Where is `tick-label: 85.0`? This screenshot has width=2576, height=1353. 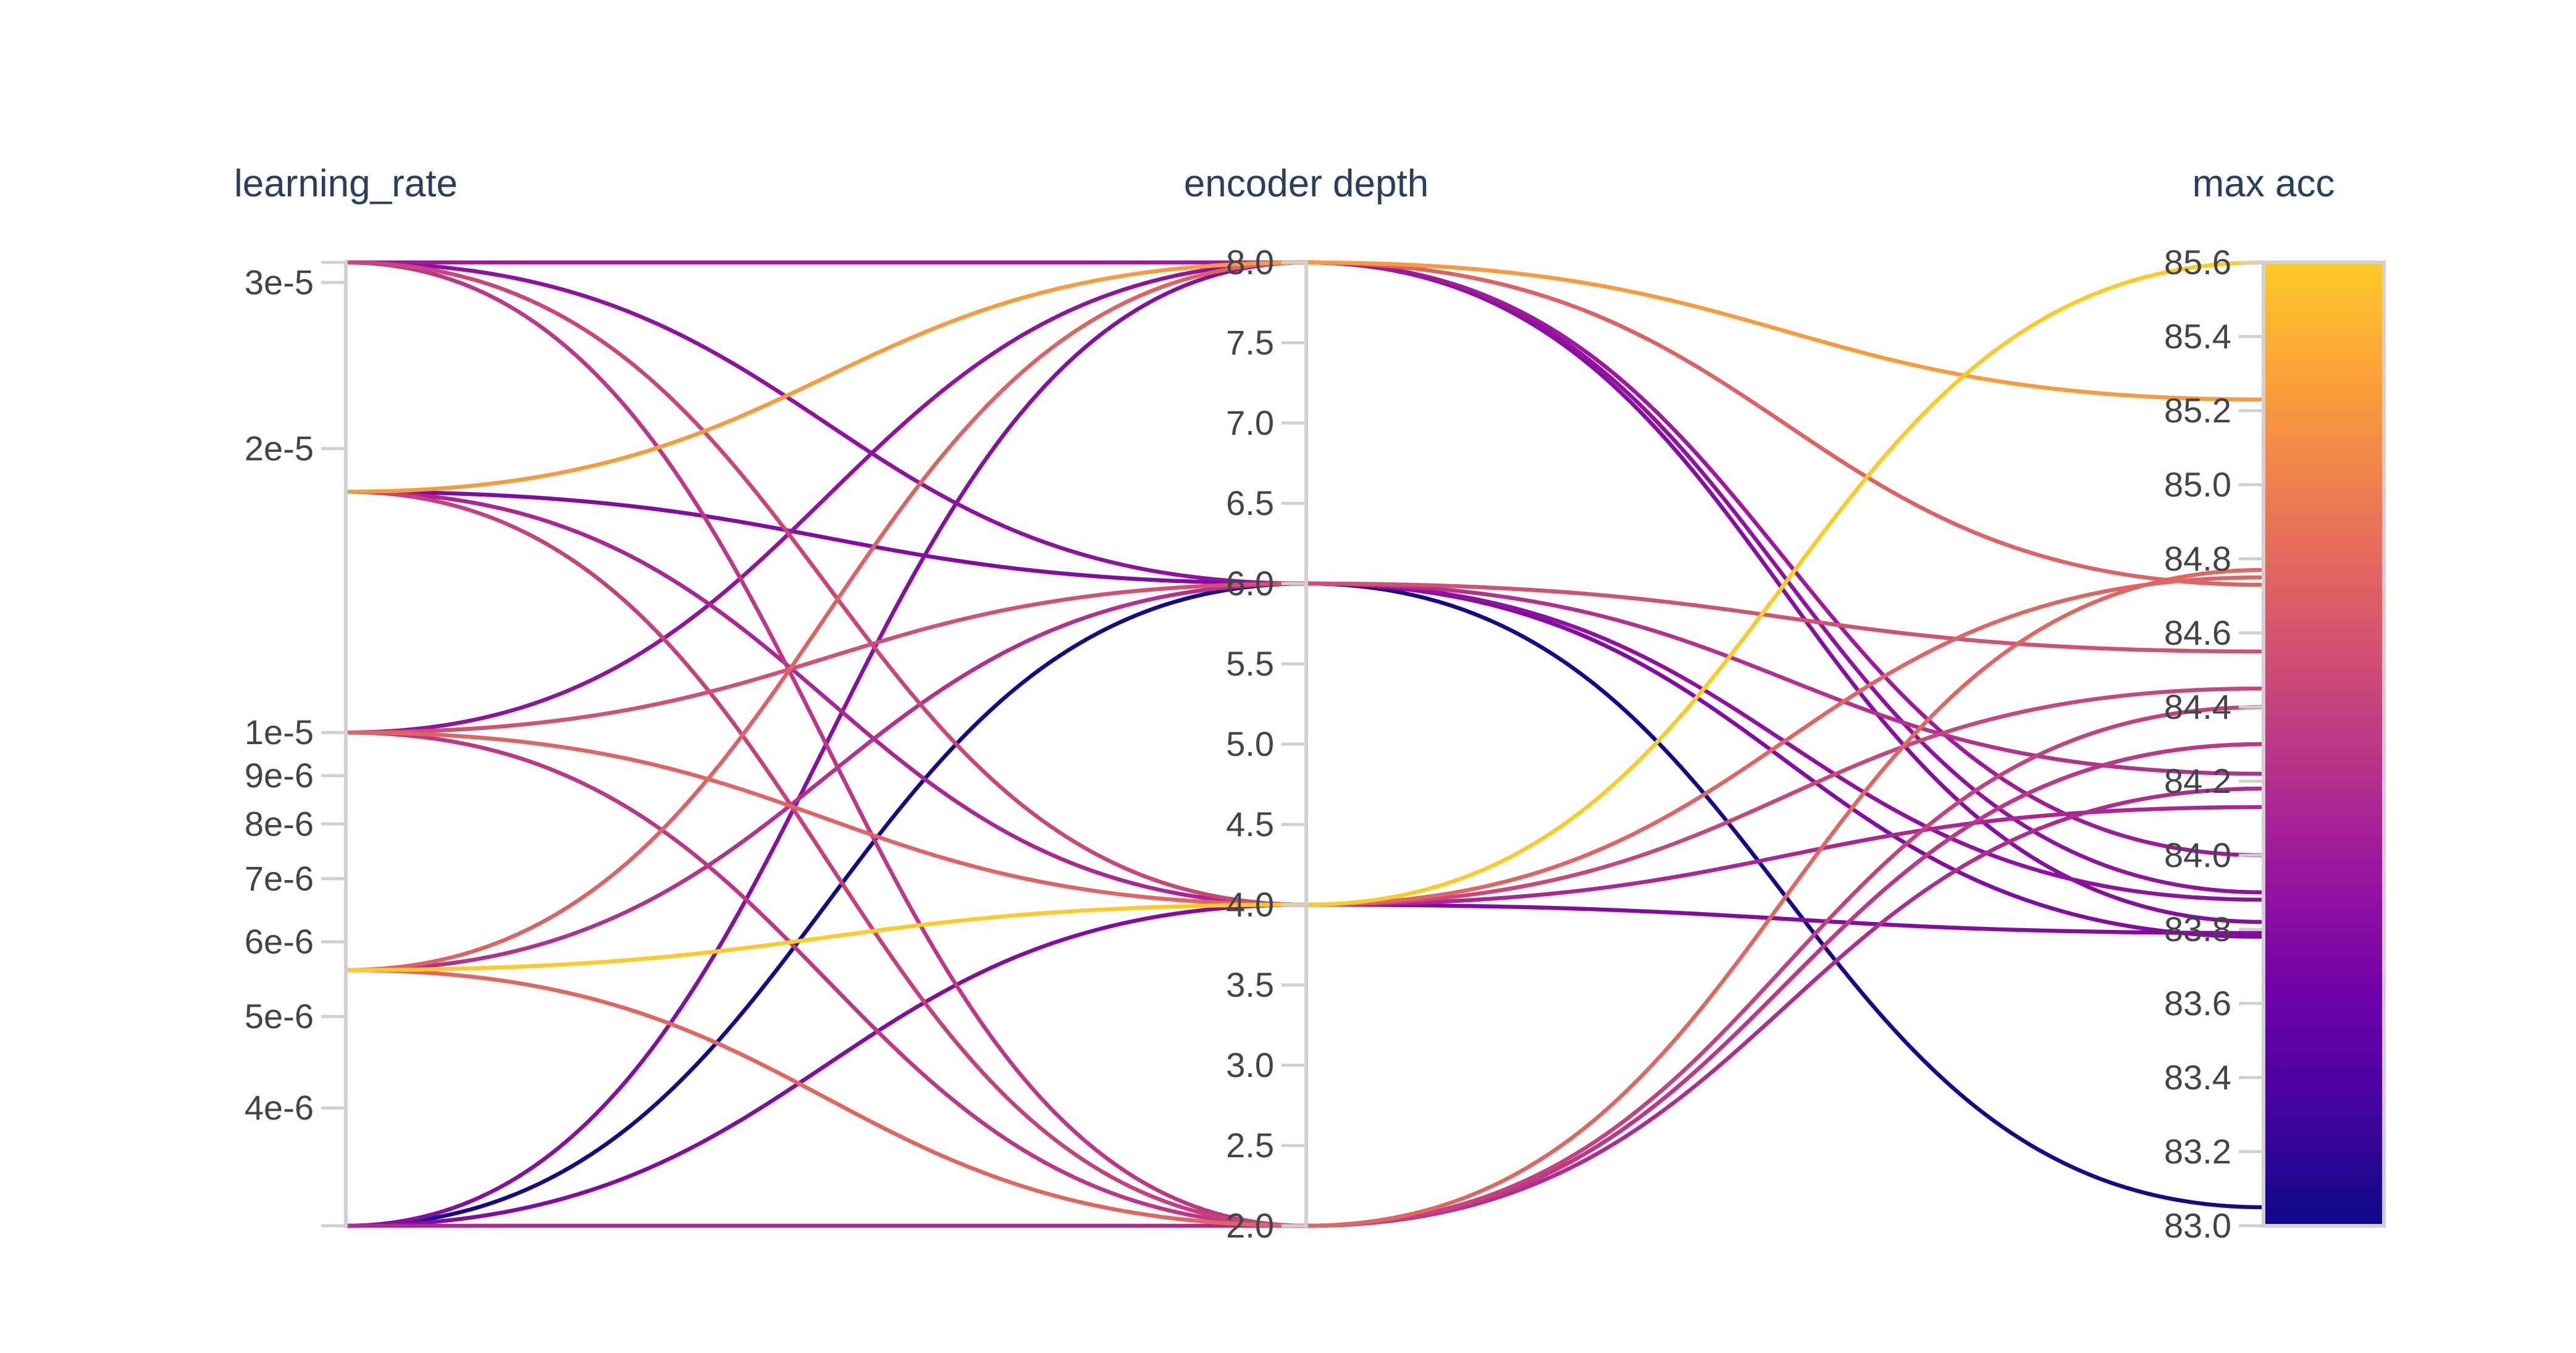 tick-label: 85.0 is located at coordinates (2197, 484).